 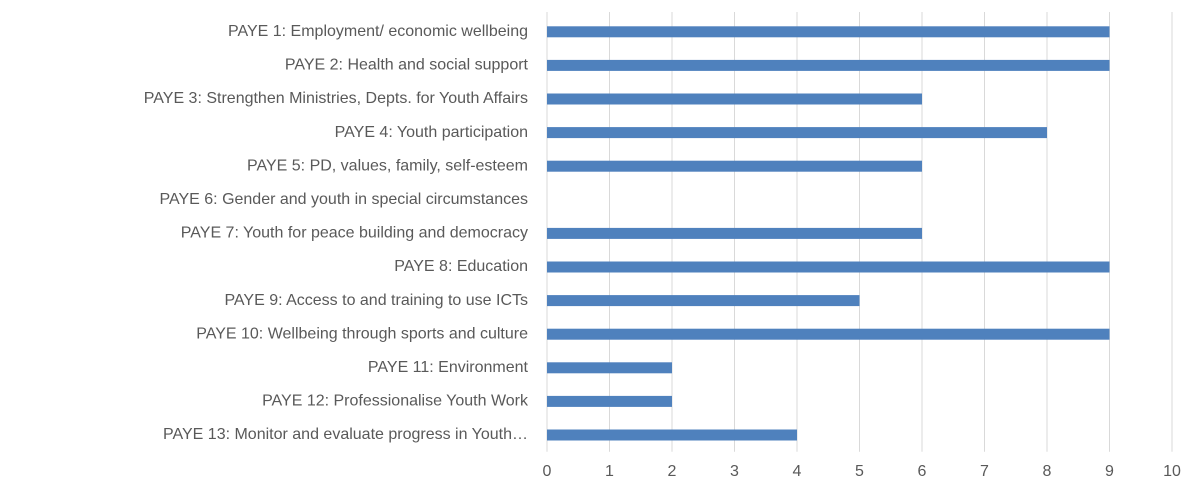 I want to click on y-tick-label: PAYE 2: Health and social support, so click(x=407, y=65).